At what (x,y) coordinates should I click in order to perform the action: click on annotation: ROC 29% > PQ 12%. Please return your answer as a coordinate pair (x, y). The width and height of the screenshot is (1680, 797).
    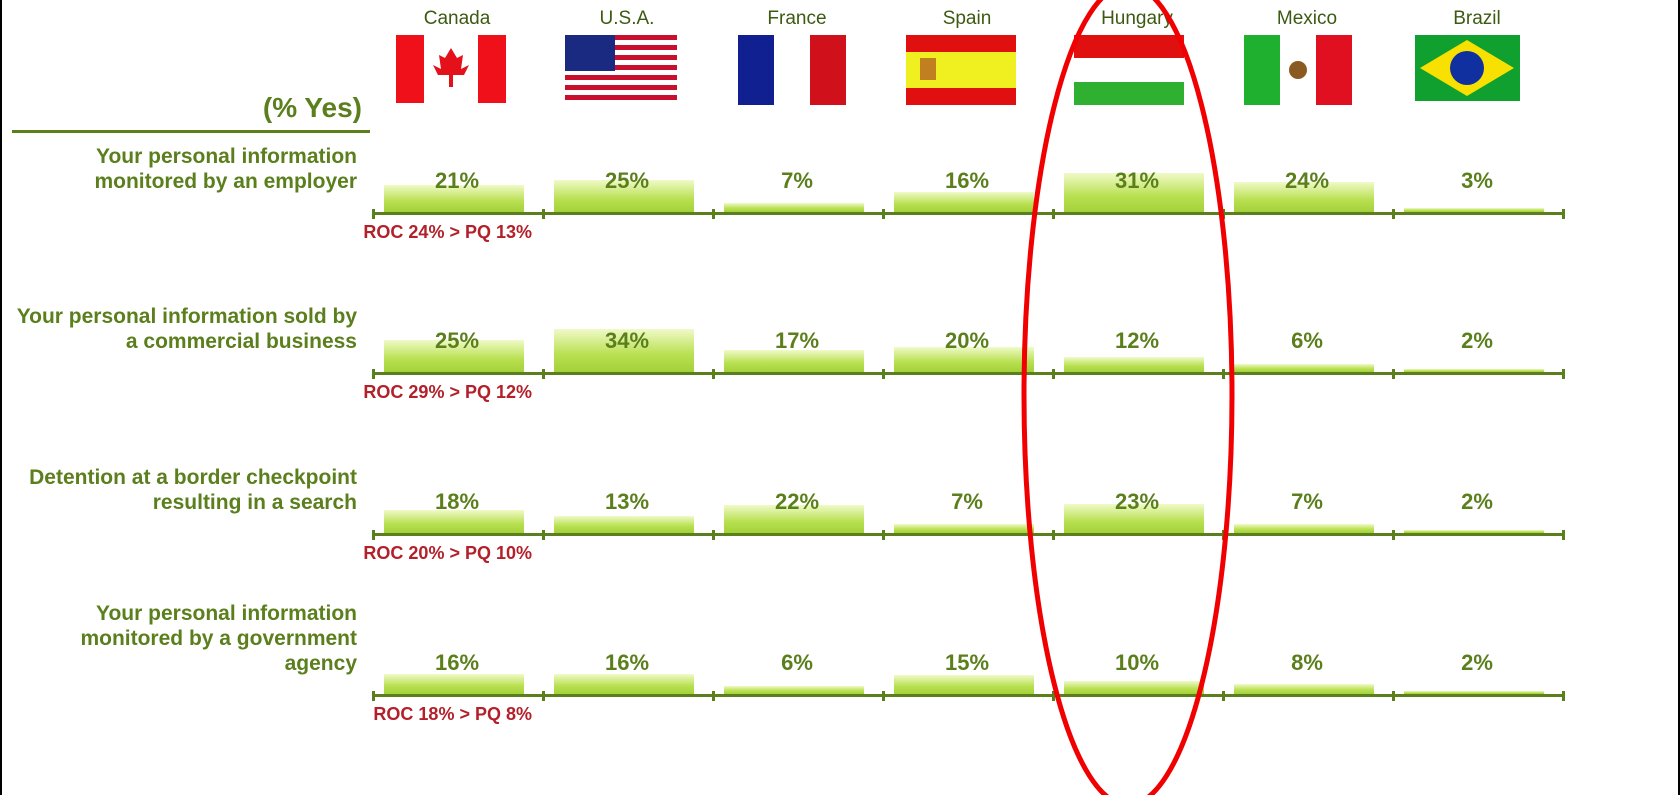
    Looking at the image, I should click on (447, 392).